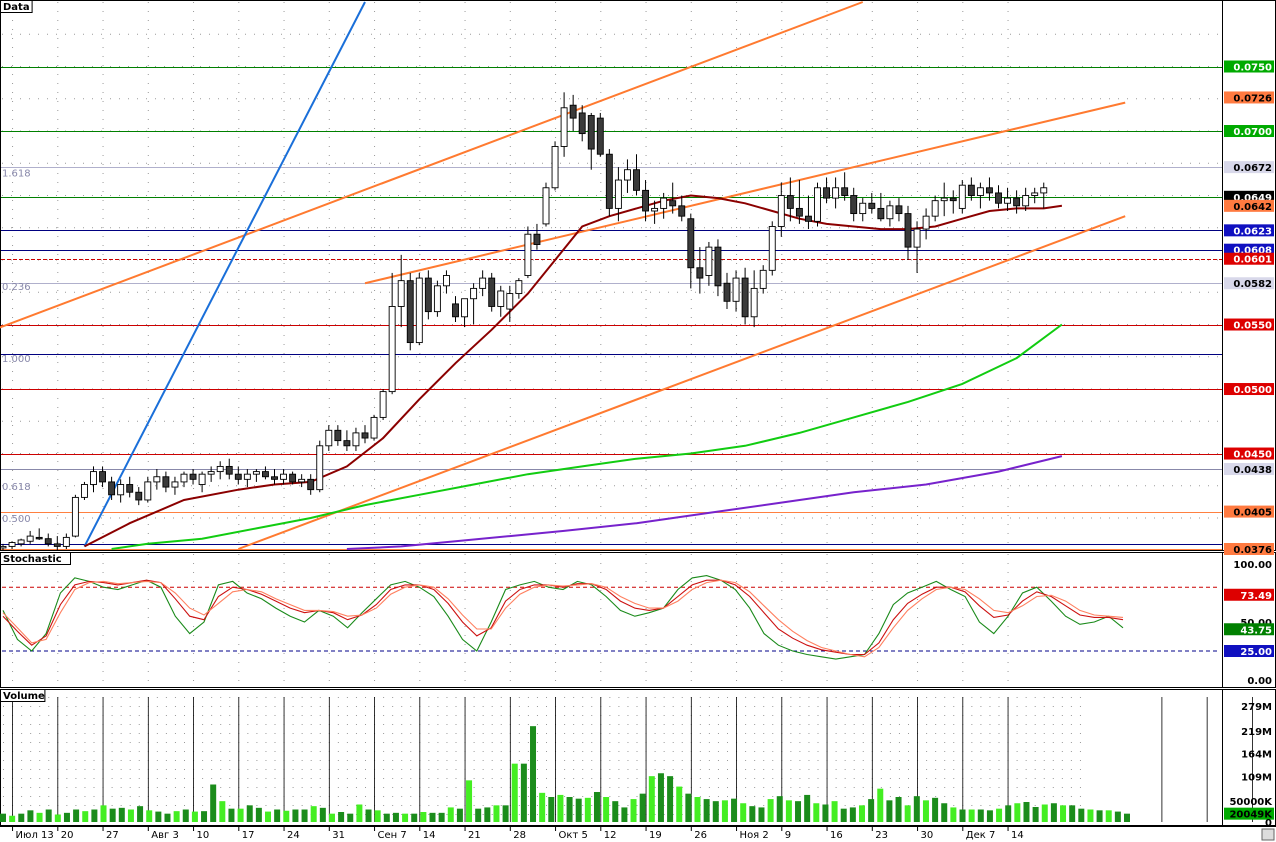  I want to click on stochastic-line, so click(563, 618).